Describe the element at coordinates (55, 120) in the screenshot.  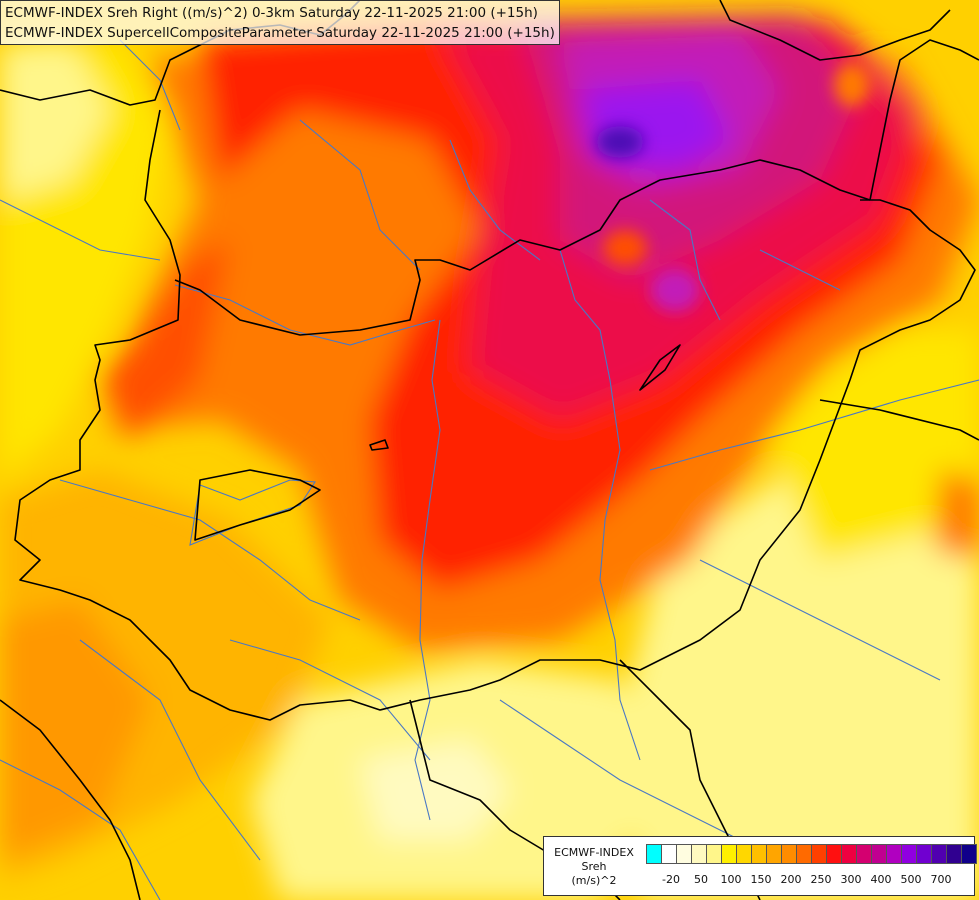
I see `fill-top-left-light` at that location.